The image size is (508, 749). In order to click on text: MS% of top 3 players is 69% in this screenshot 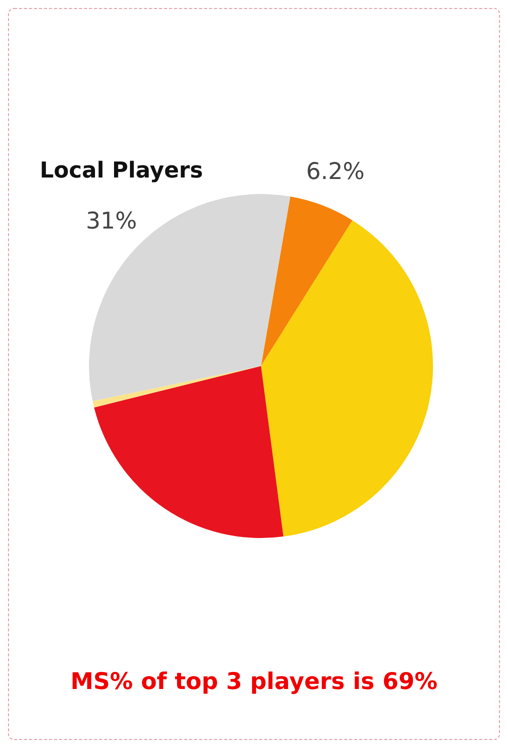, I will do `click(254, 682)`.